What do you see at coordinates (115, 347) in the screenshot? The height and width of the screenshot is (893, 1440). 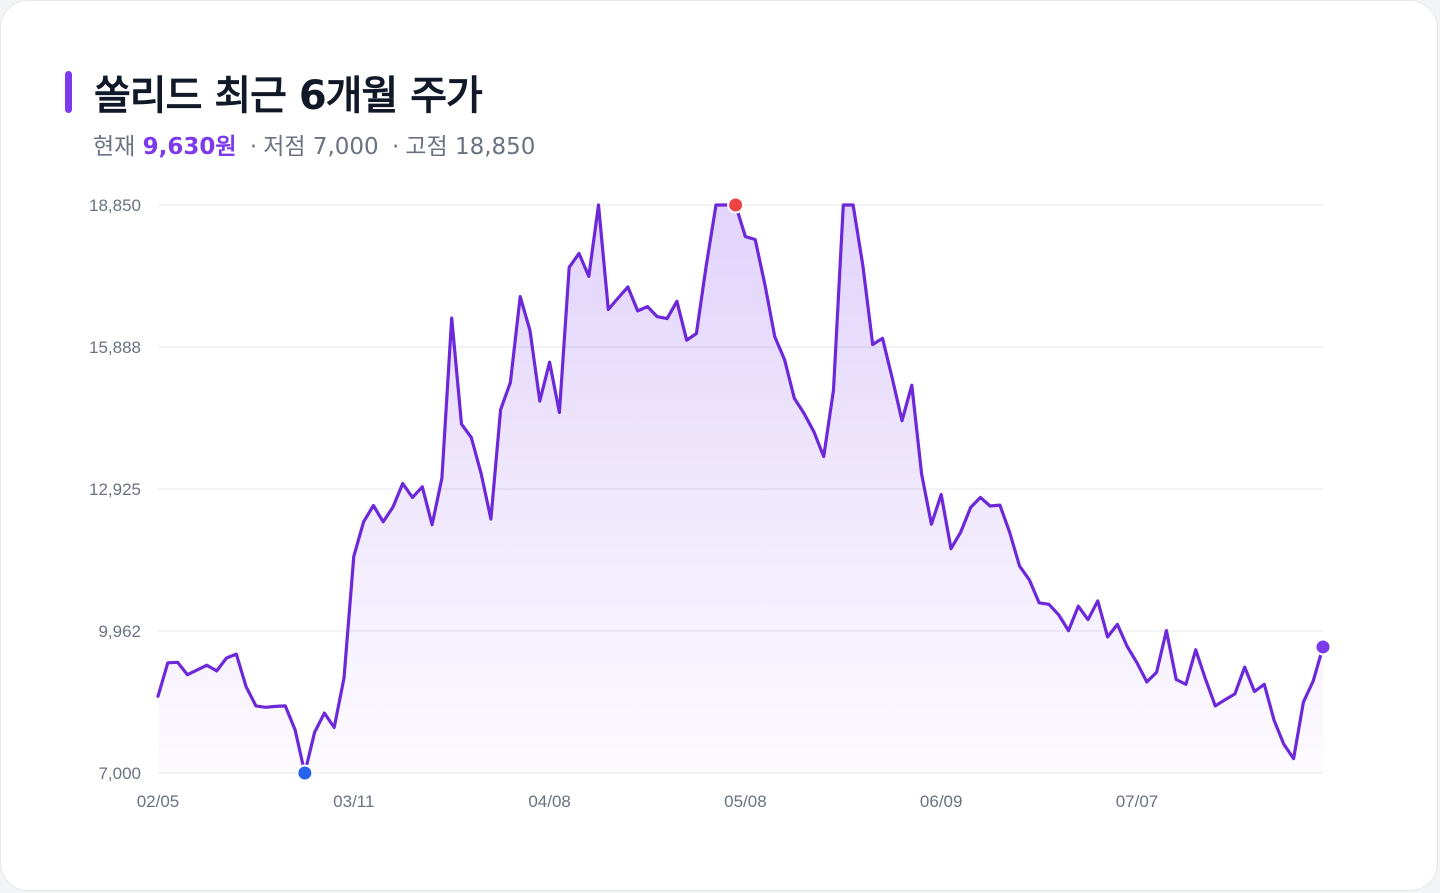 I see `y-tick-label: 15,888` at bounding box center [115, 347].